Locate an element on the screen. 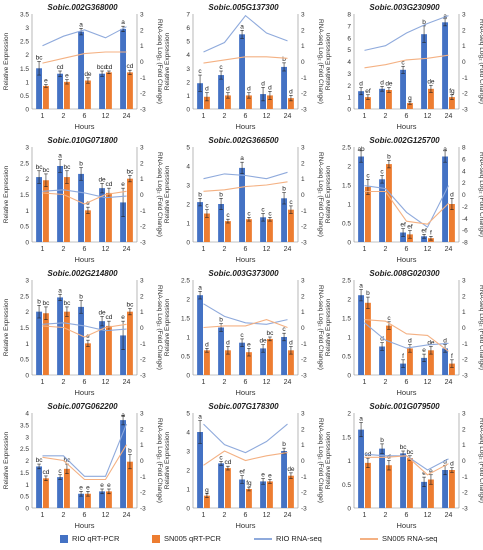 The image size is (483, 550). x-tick-label: 6 is located at coordinates (246, 382).